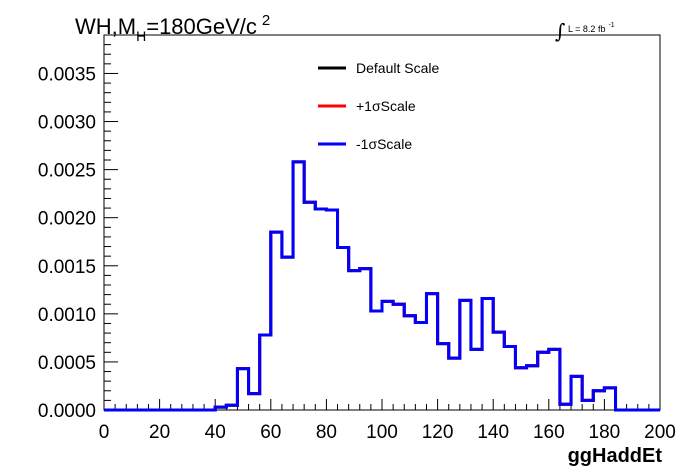  Describe the element at coordinates (104, 432) in the screenshot. I see `x-tick-label: 0` at that location.